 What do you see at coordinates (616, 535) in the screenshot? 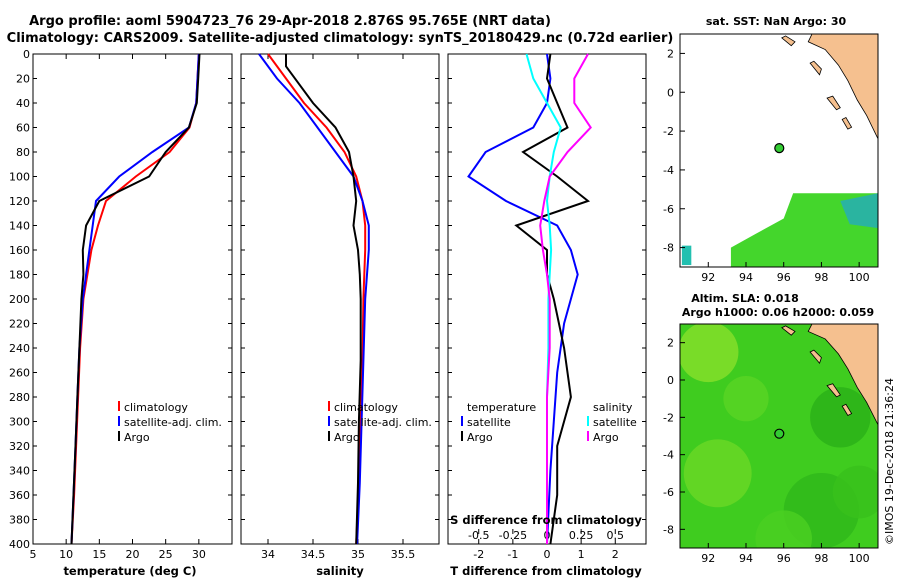
I see `x2-tick-label: 0.5` at bounding box center [616, 535].